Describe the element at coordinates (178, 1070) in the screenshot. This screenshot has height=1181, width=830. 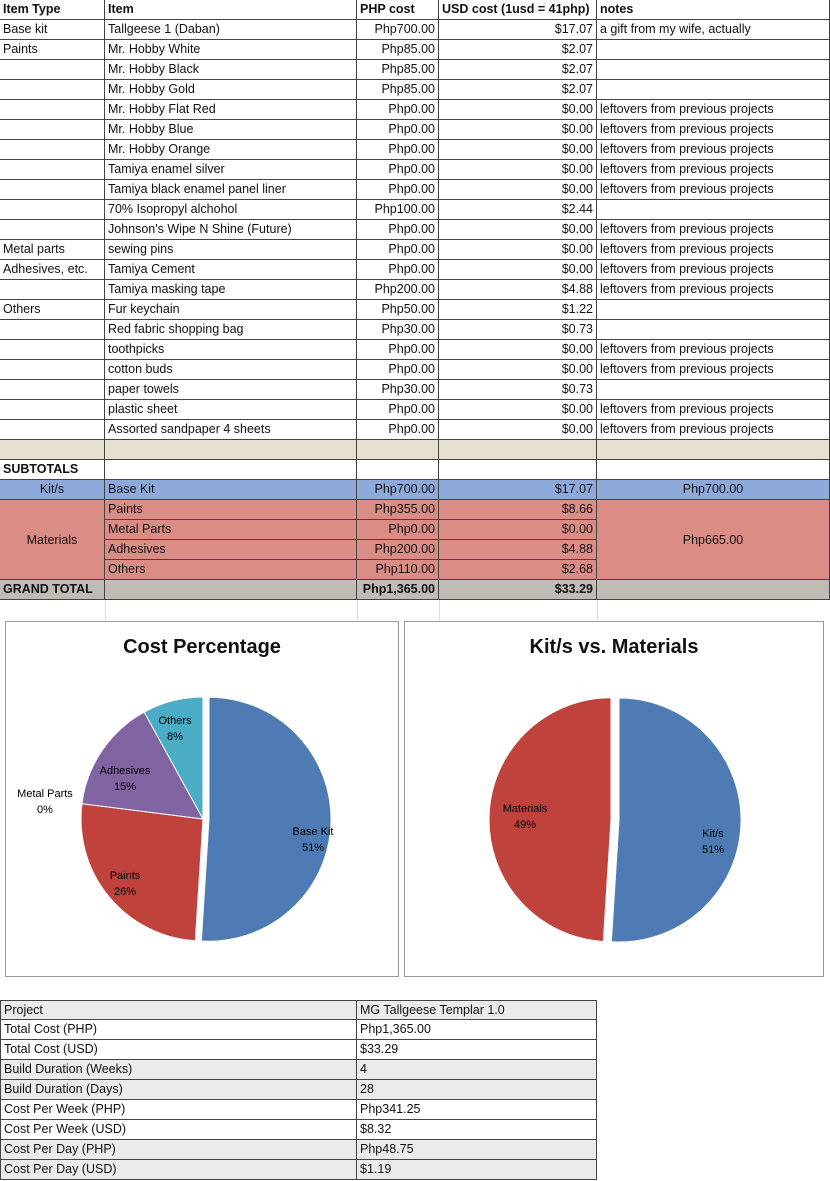
I see `summary-label-cell: Build Duration (Weeks)` at that location.